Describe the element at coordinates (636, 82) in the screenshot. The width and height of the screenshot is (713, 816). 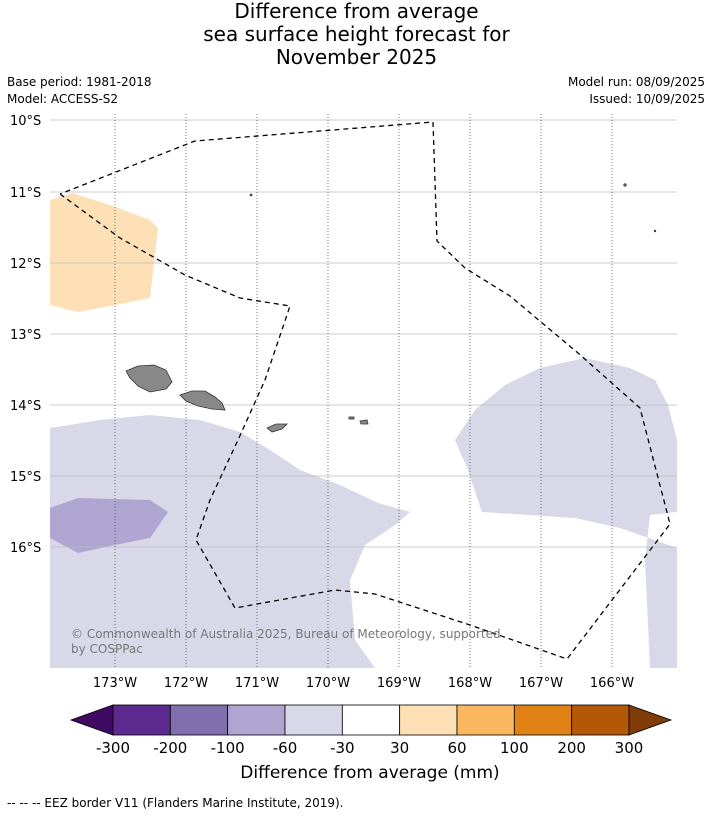
I see `model-run: Model run: 08/09/2025` at that location.